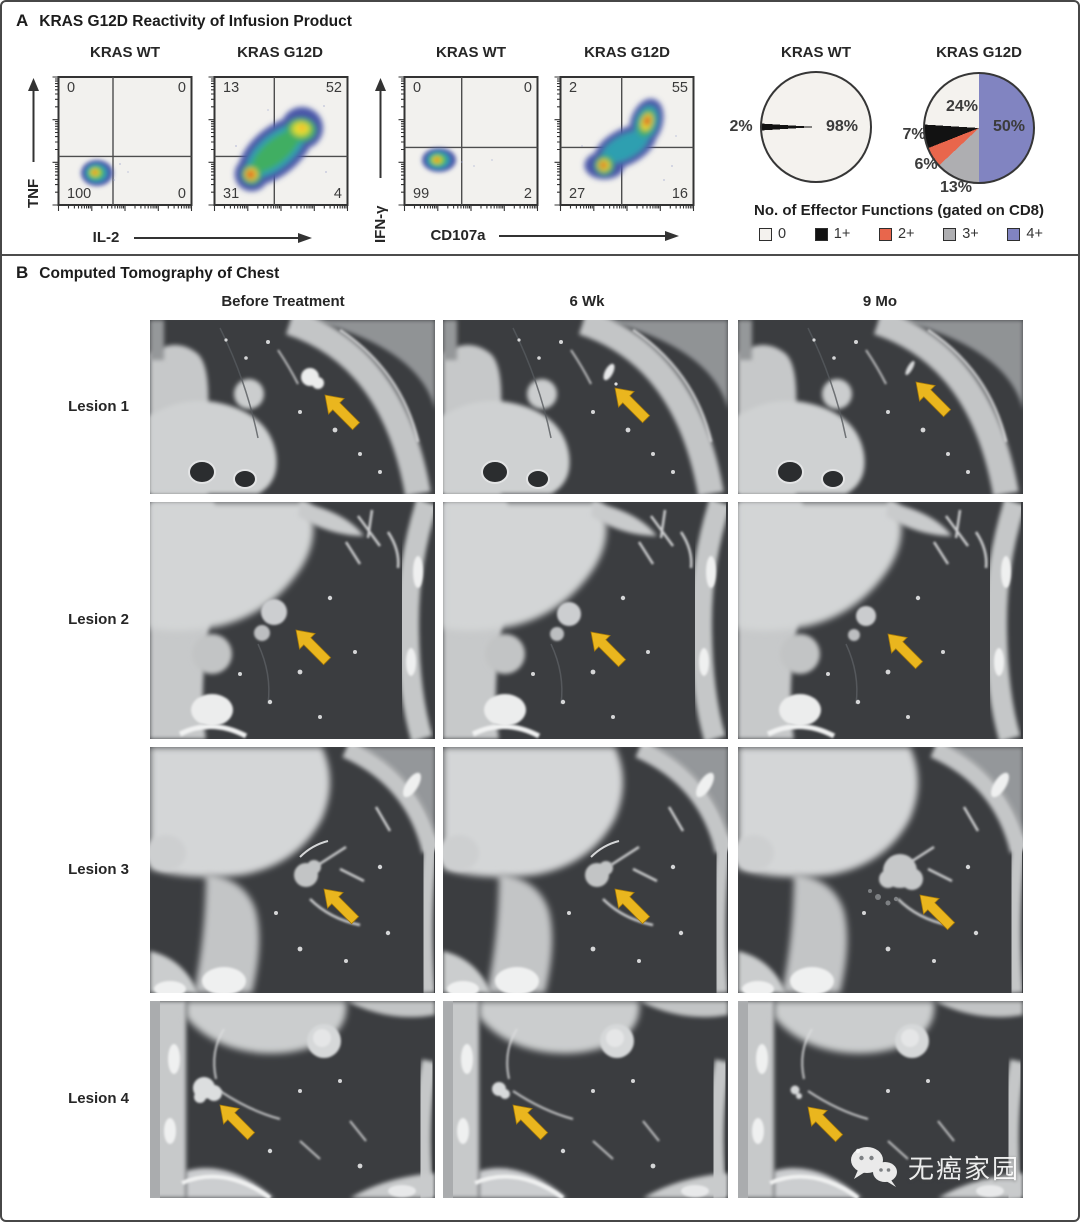  What do you see at coordinates (471, 145) in the screenshot?
I see `flow-plot-kras-wt-ifng-cd107a: 0 0 99 2` at bounding box center [471, 145].